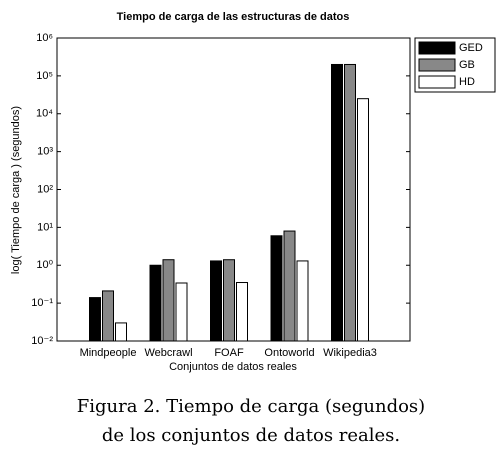  I want to click on caption-line: Figura 2. Tiempo de carga (segundos), so click(251, 406).